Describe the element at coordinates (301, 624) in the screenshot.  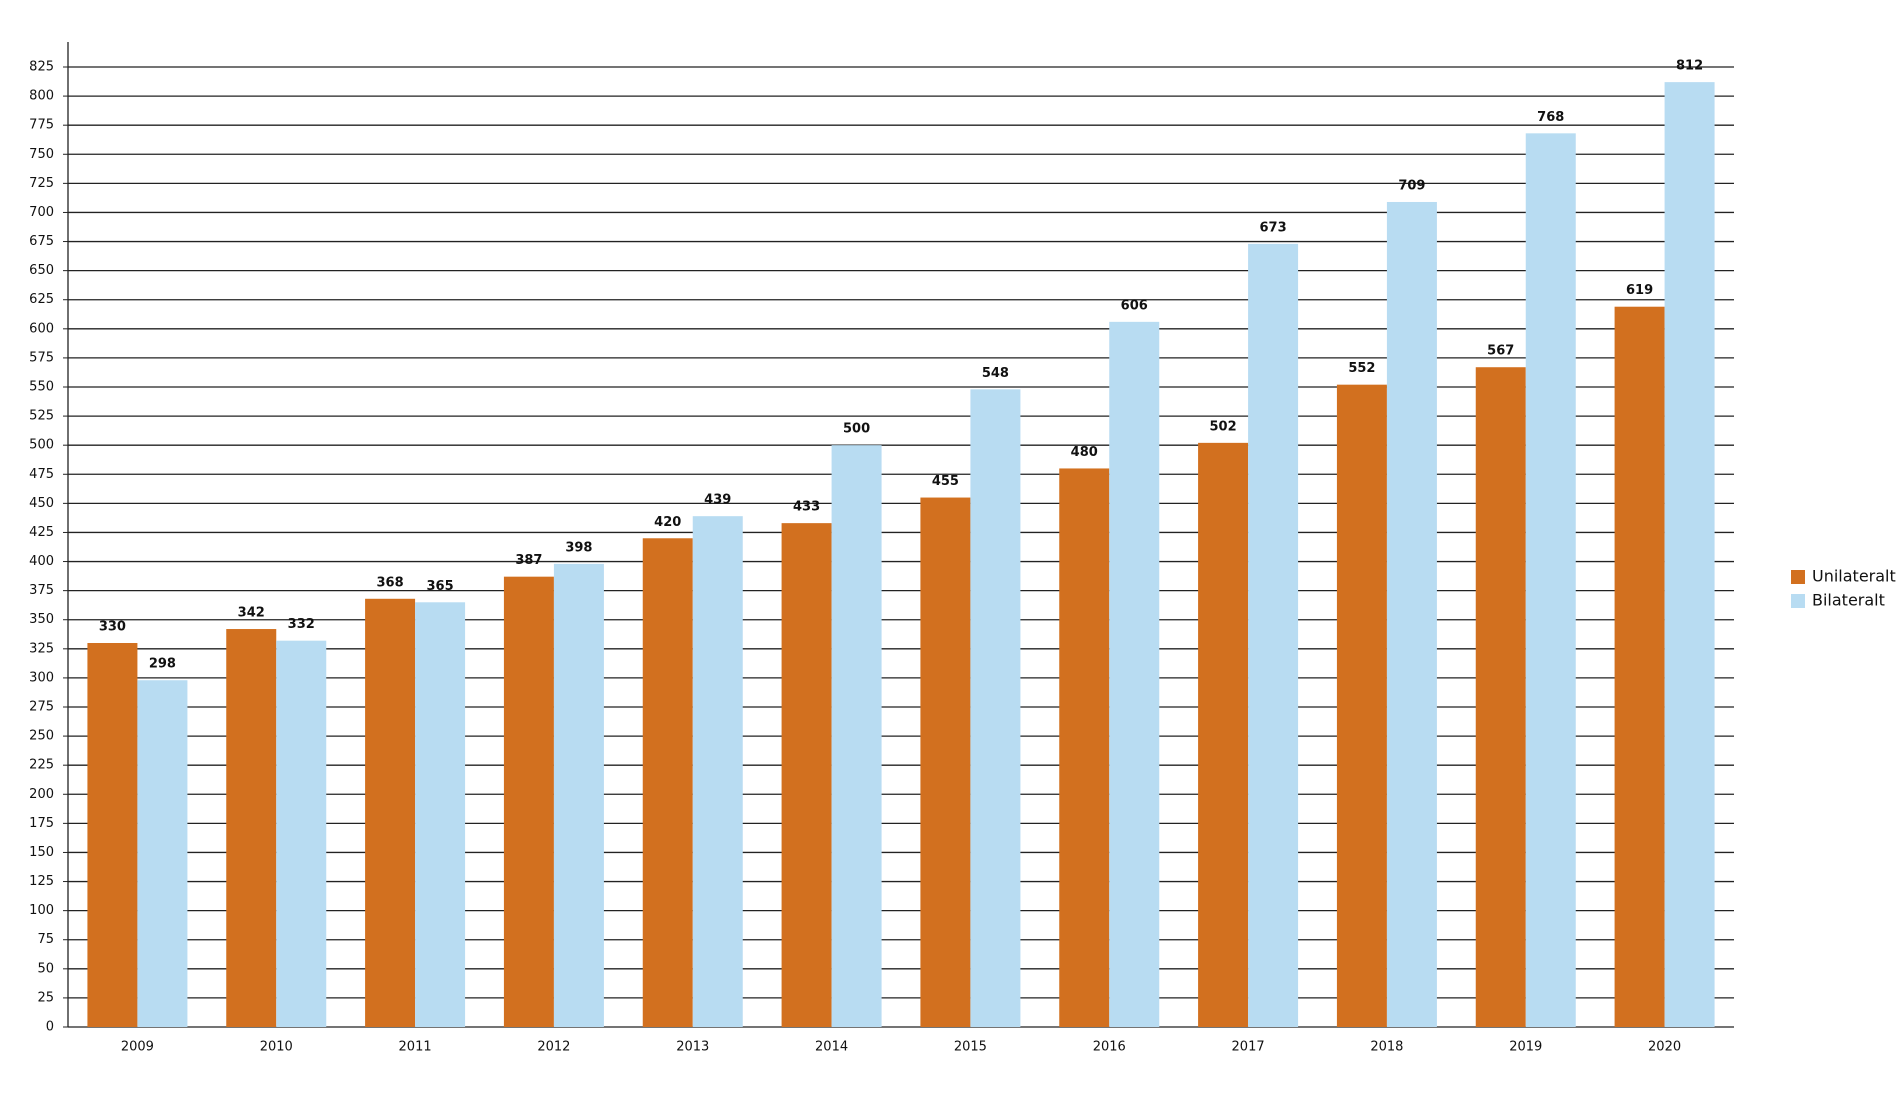
I see `value-label: 332` at that location.